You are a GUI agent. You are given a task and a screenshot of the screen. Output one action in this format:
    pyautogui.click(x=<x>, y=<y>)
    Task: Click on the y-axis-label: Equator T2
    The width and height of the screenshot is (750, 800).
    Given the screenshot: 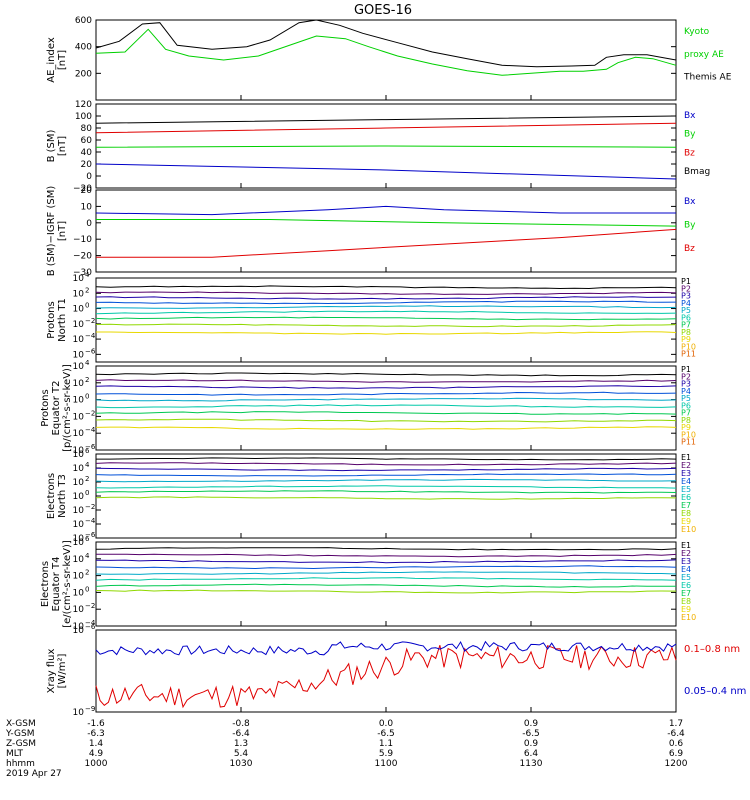 What is the action you would take?
    pyautogui.click(x=56, y=408)
    